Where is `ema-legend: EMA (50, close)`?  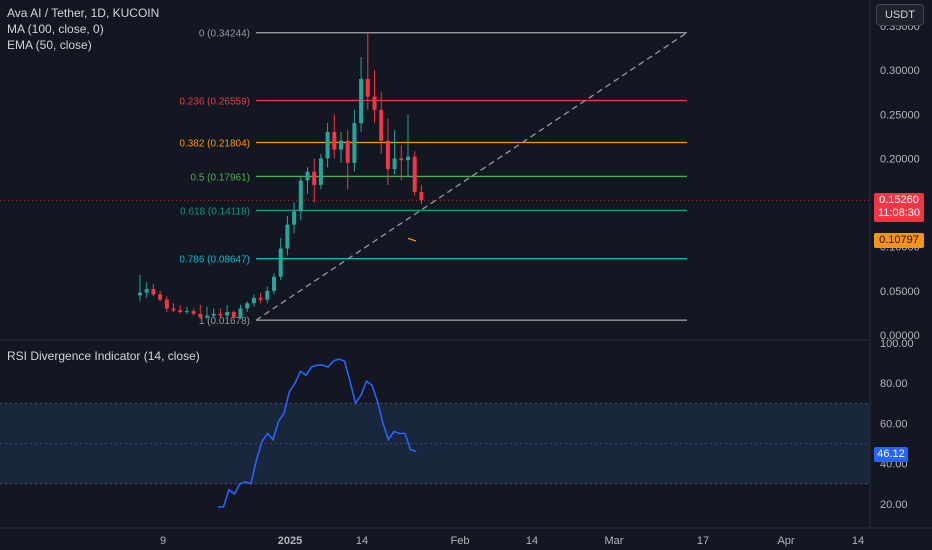
ema-legend: EMA (50, close) is located at coordinates (49, 45).